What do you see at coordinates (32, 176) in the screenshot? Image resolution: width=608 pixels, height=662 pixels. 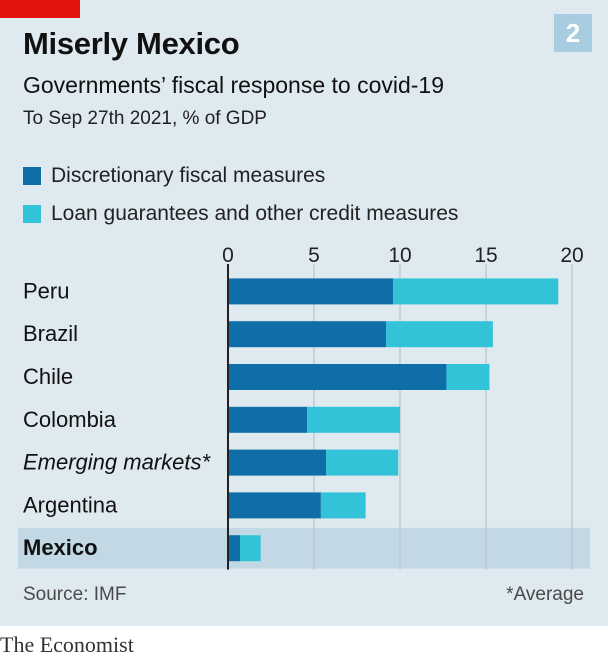 I see `legend-swatch-discretionary` at bounding box center [32, 176].